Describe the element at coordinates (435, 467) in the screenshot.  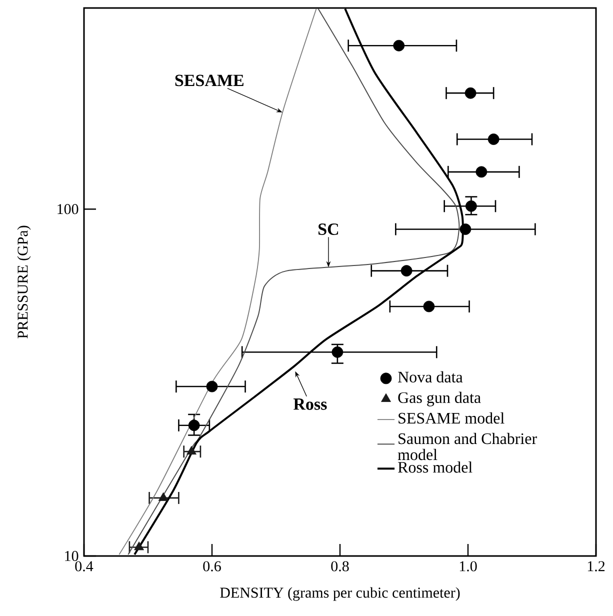
I see `legend-label: Ross model` at that location.